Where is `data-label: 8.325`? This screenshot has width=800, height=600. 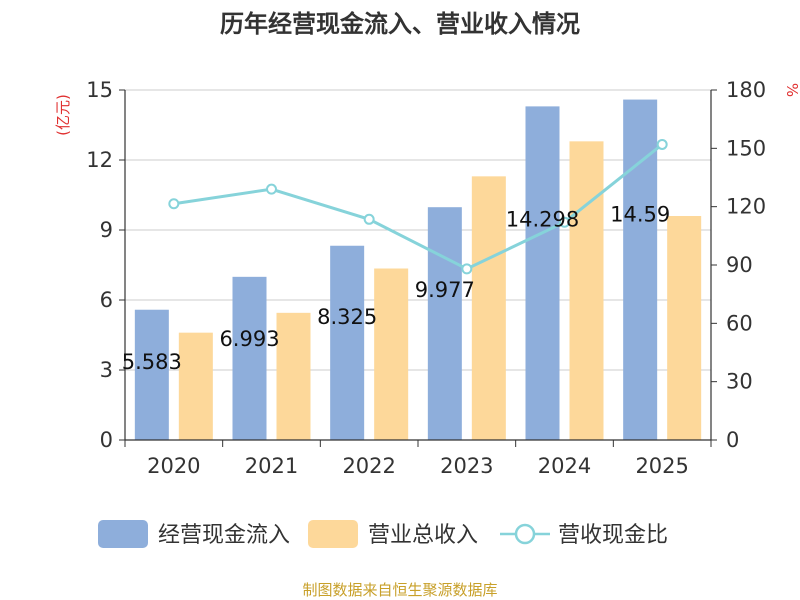
data-label: 8.325 is located at coordinates (347, 317).